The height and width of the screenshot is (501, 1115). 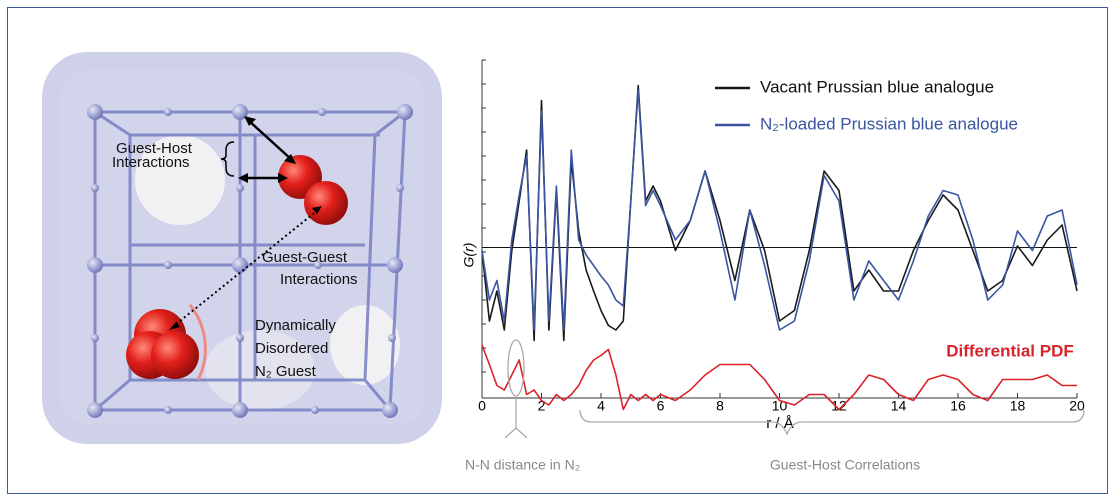 I want to click on illustration-label: N₂ Guest, so click(x=286, y=371).